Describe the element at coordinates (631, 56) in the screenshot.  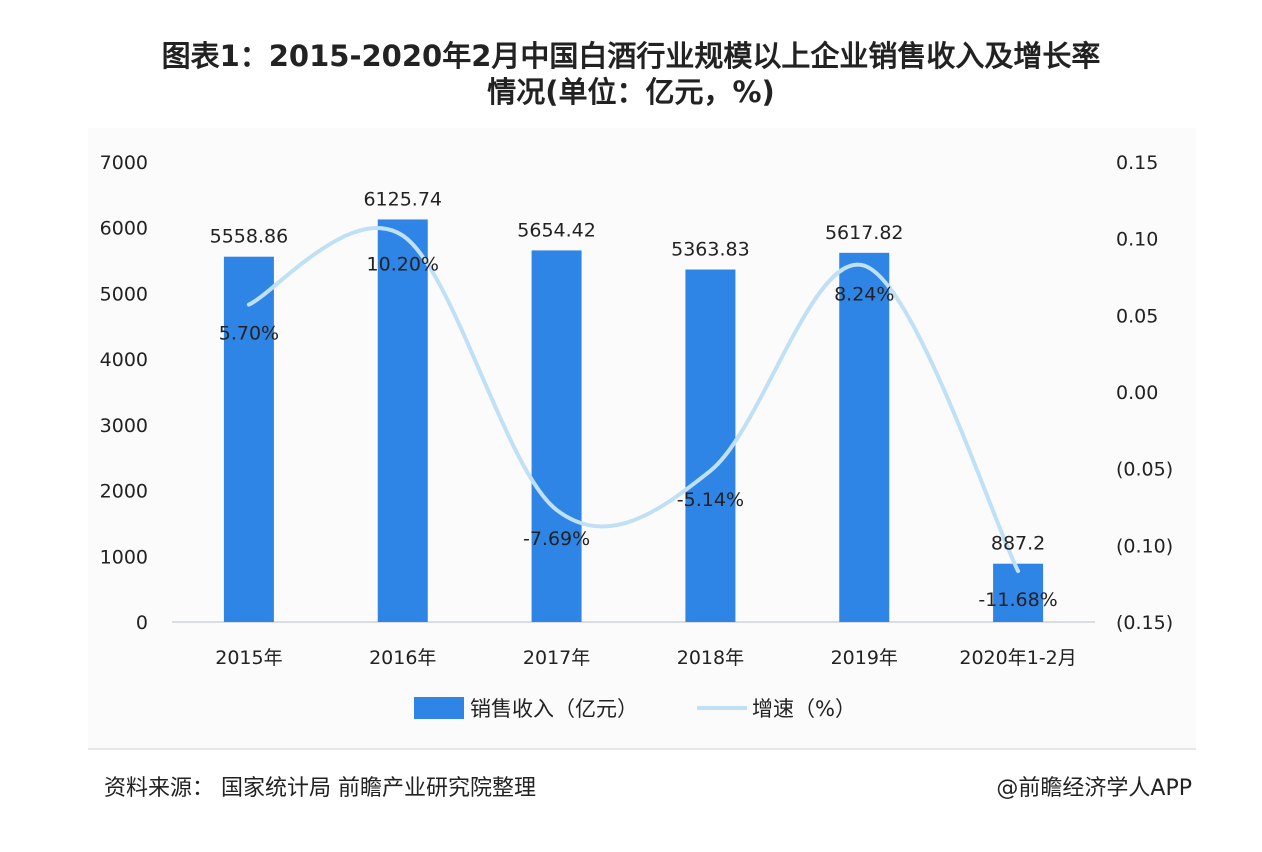
I see `chart-title-line-1: 图表1：2015-2020年2月中国白酒行业规模以上企业销售收入及增长率` at that location.